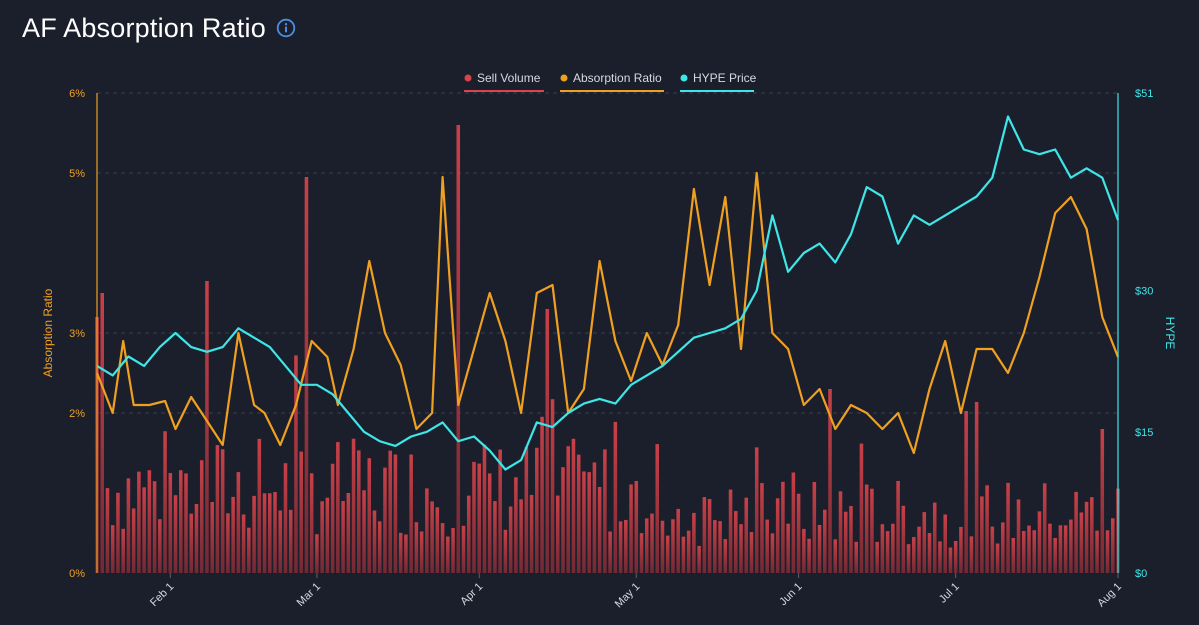 Image resolution: width=1199 pixels, height=625 pixels. What do you see at coordinates (509, 78) in the screenshot?
I see `legend-label: Sell Volume` at bounding box center [509, 78].